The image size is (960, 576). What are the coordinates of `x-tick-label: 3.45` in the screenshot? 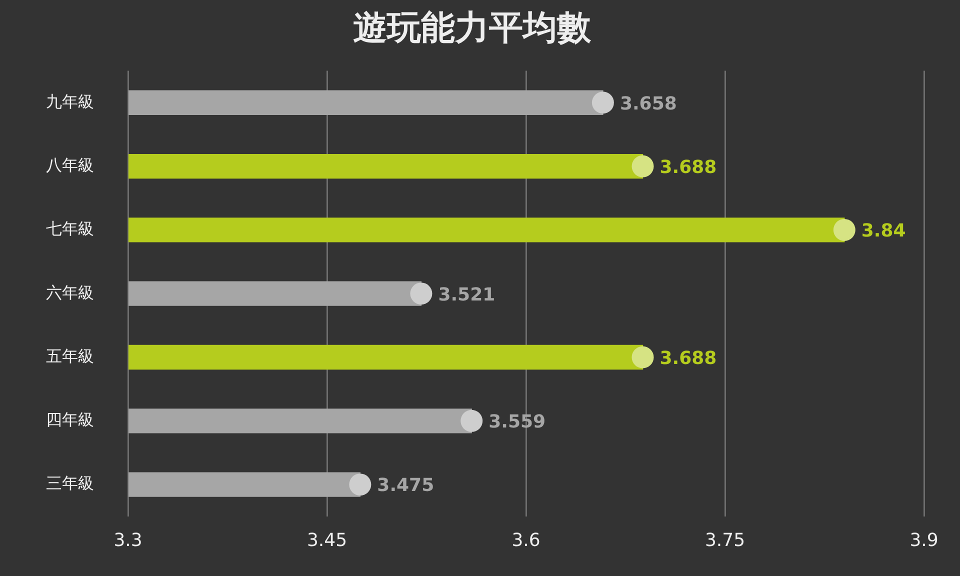 It's located at (327, 540).